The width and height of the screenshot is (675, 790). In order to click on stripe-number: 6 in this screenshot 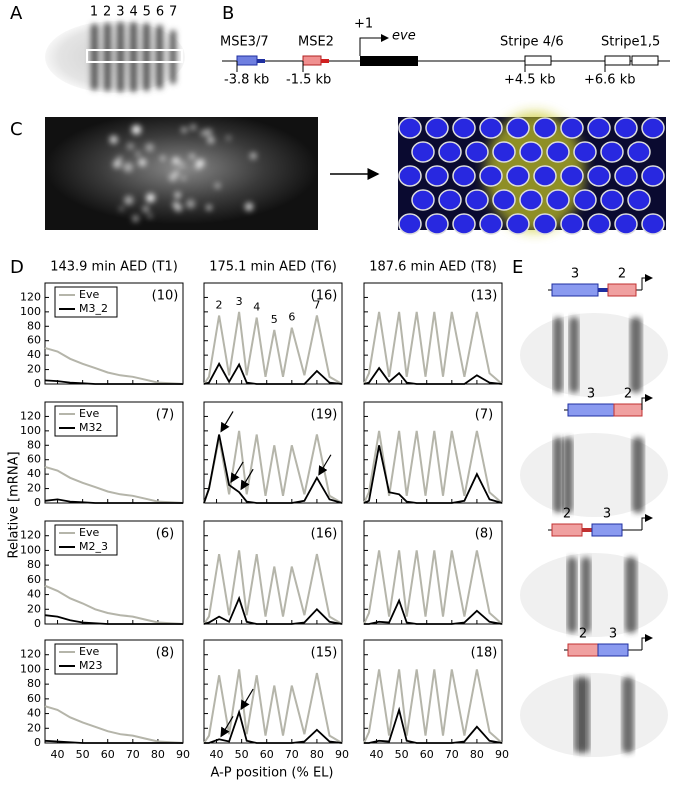, I will do `click(160, 12)`.